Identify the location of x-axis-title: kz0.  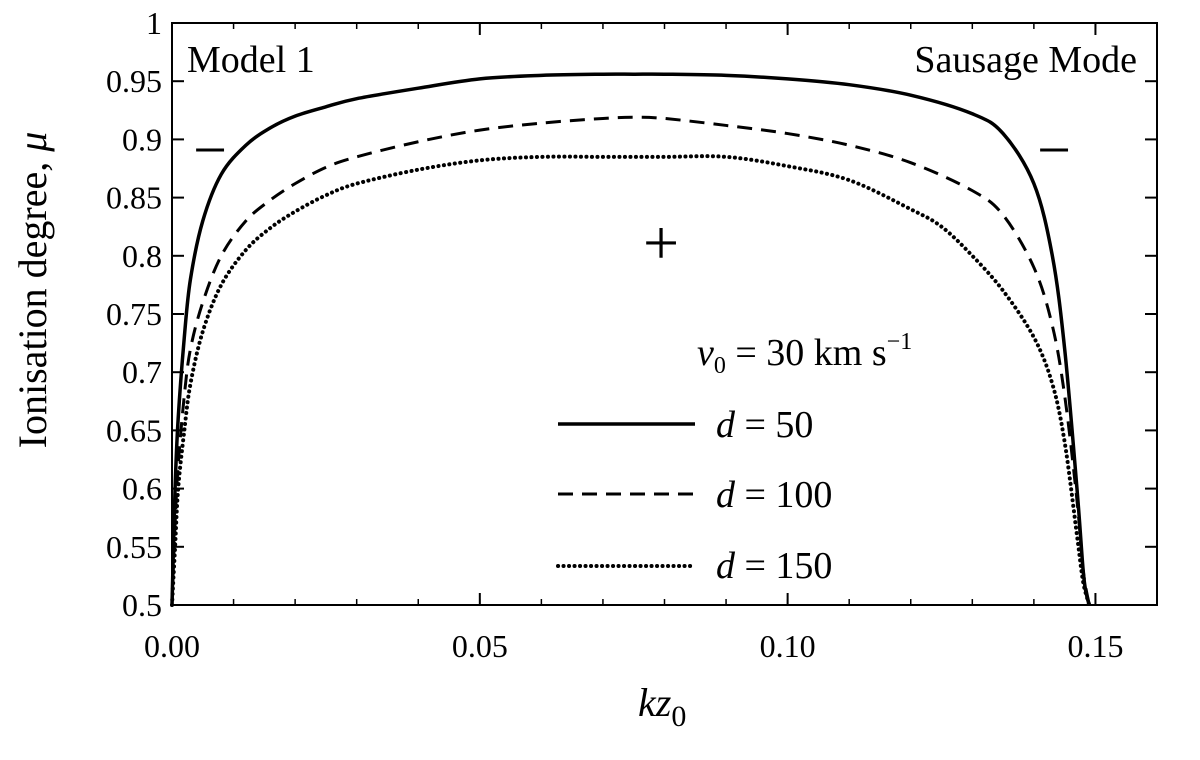
(662, 706).